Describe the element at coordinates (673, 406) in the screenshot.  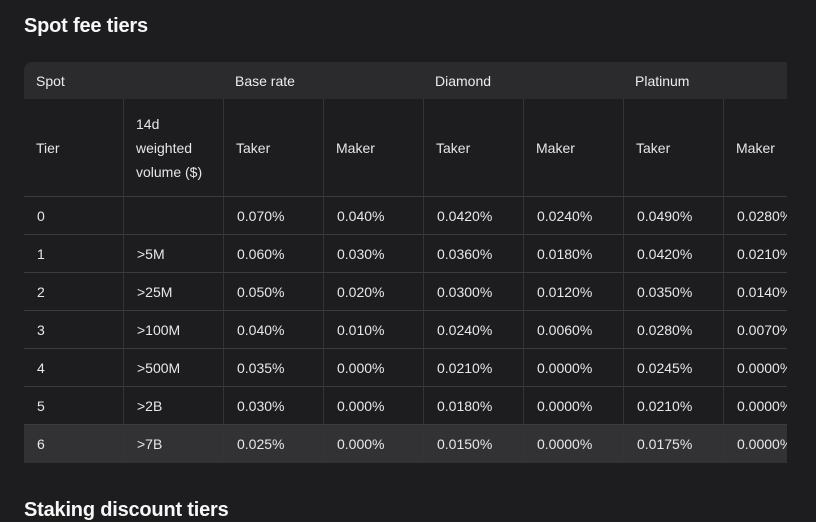
I see `cell-platinum-taker: 0.0210%` at that location.